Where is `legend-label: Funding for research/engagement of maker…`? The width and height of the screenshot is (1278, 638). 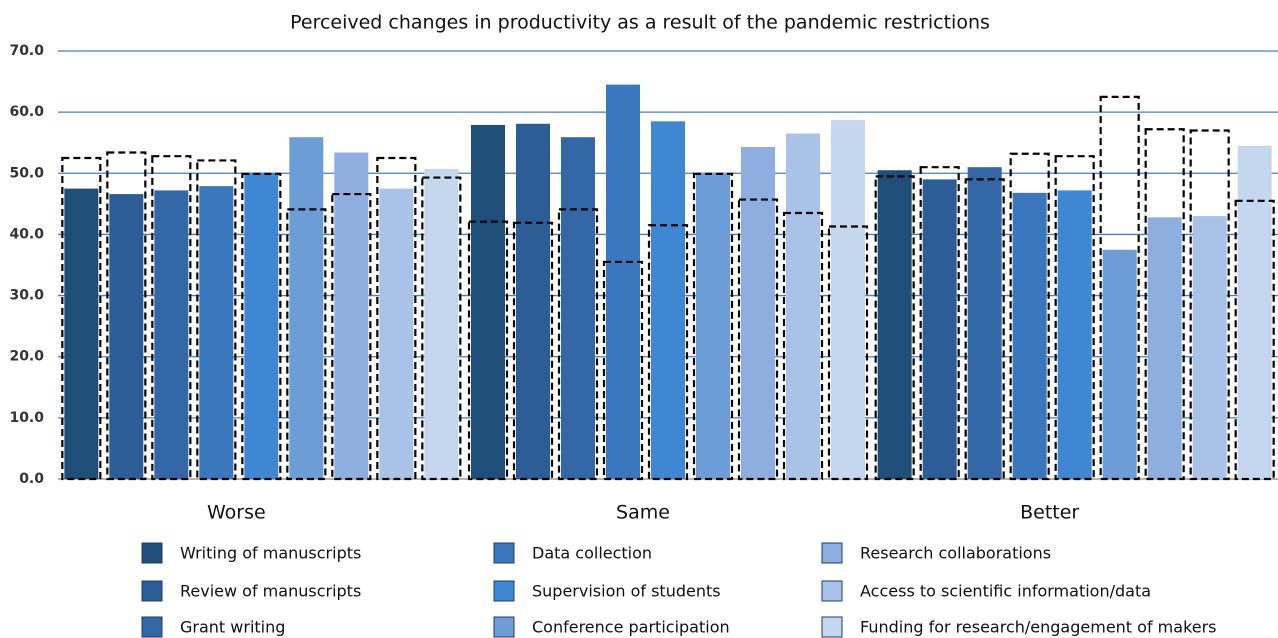 legend-label: Funding for research/engagement of maker… is located at coordinates (1038, 627).